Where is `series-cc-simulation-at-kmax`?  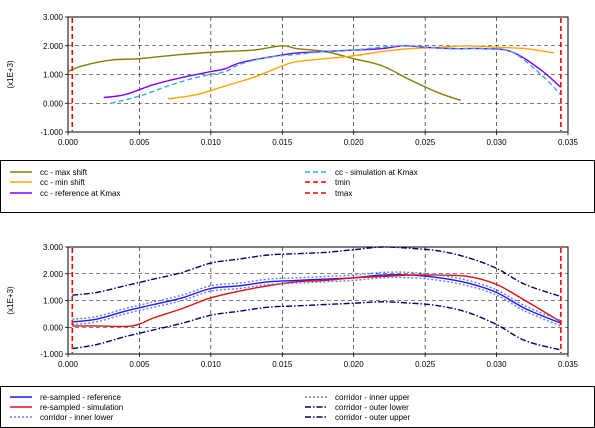
series-cc-simulation-at-kmax is located at coordinates (336, 74).